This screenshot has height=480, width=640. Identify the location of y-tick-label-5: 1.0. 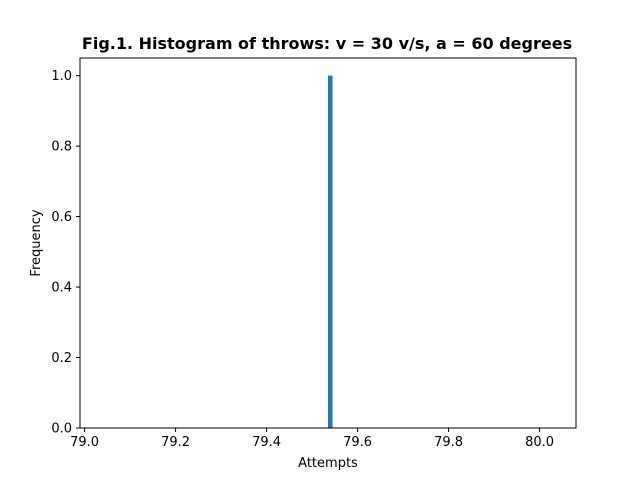
(61, 76).